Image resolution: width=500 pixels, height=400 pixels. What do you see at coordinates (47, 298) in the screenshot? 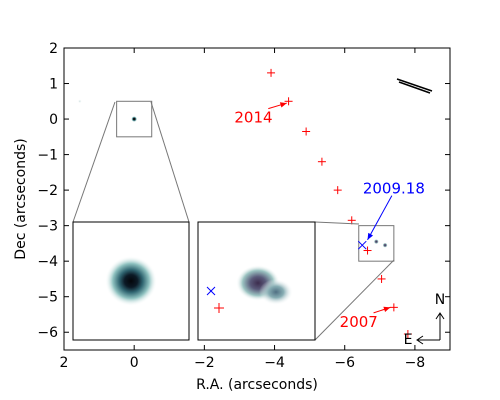
I see `y-tick-label: −5` at bounding box center [47, 298].